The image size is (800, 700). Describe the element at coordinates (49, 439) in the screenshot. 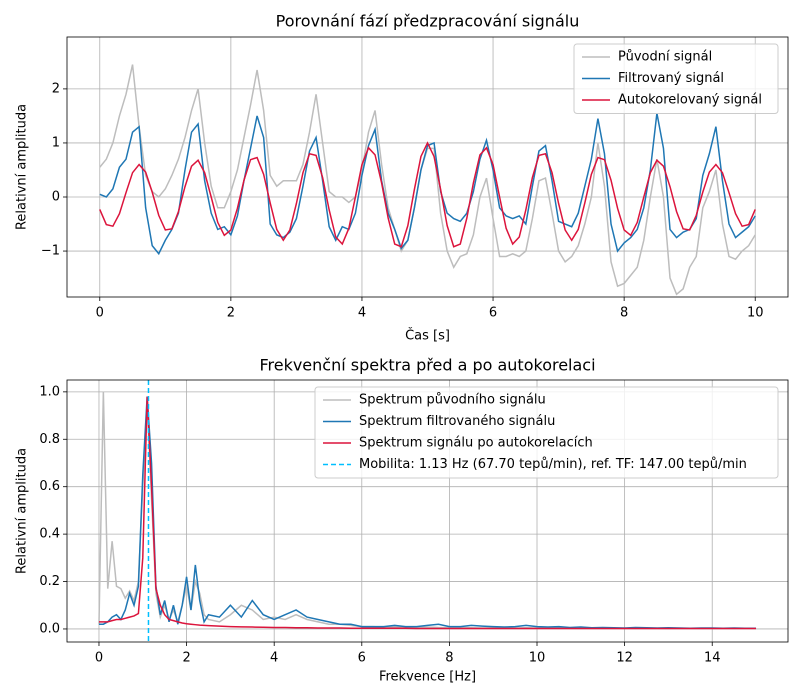

I see `y-tick-label: 0.8` at that location.